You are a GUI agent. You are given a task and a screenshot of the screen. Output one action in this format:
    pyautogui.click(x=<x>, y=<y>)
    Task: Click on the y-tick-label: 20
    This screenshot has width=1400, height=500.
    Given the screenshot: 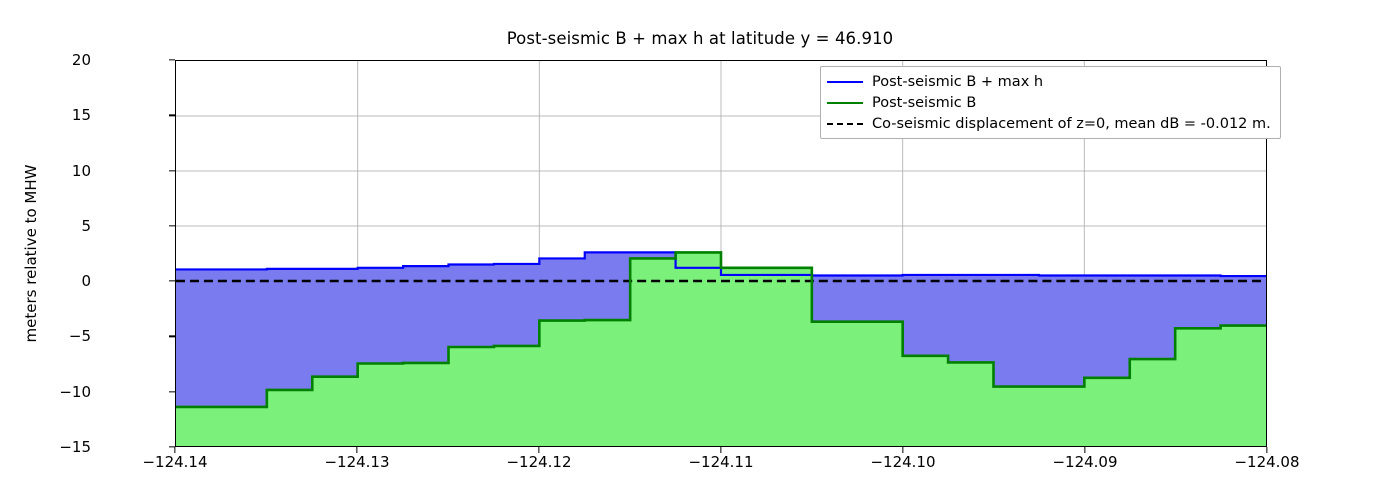 What is the action you would take?
    pyautogui.click(x=81, y=60)
    